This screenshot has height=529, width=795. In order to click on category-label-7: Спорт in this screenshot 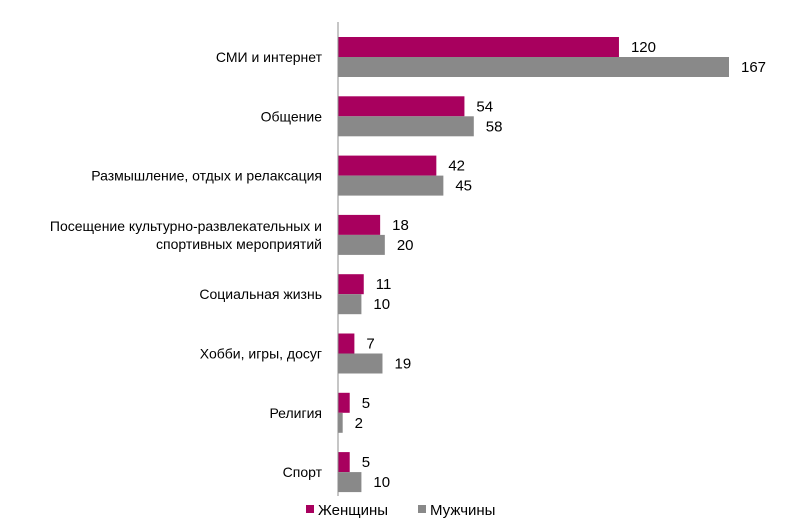, I will do `click(303, 472)`.